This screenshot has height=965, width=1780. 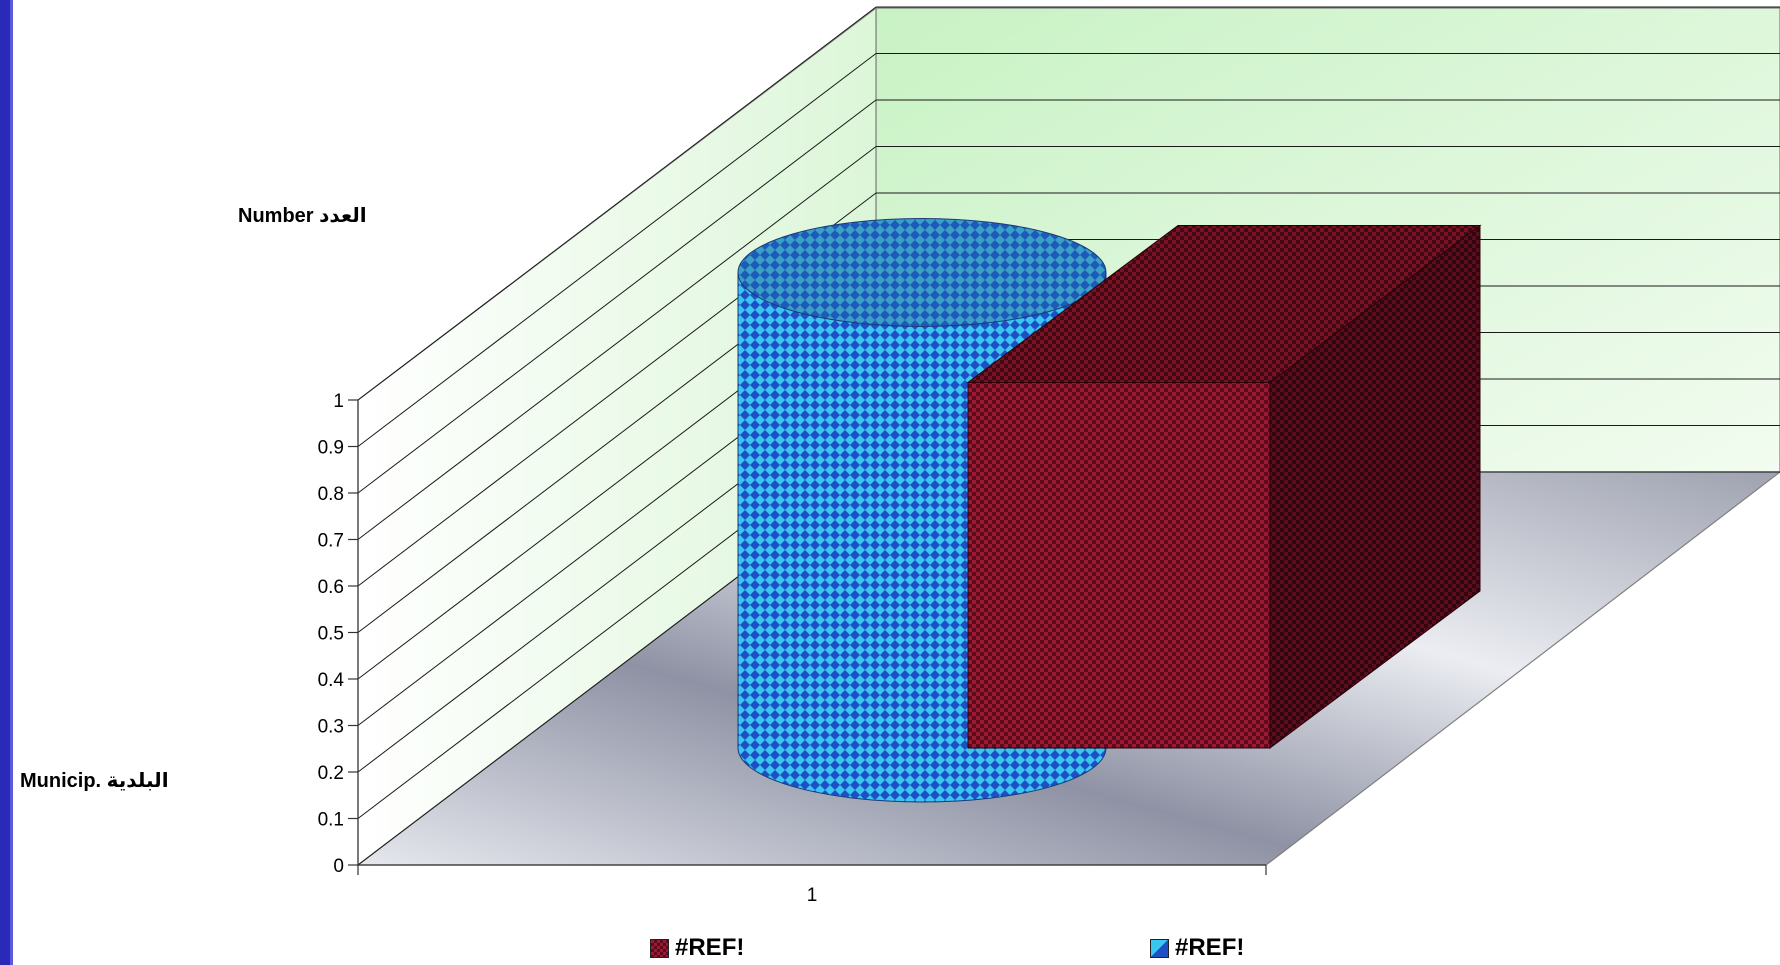 I want to click on y-tick-label-9: 0.9, so click(x=331, y=448).